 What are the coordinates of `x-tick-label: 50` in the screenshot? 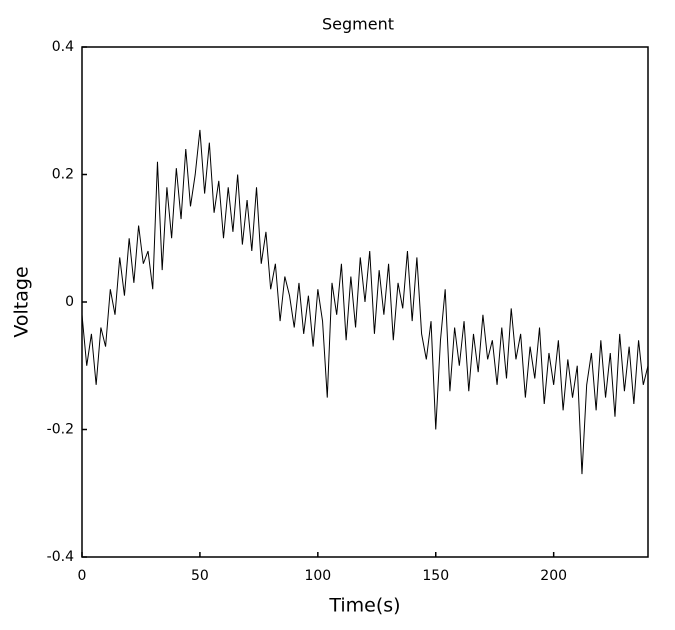 It's located at (200, 576).